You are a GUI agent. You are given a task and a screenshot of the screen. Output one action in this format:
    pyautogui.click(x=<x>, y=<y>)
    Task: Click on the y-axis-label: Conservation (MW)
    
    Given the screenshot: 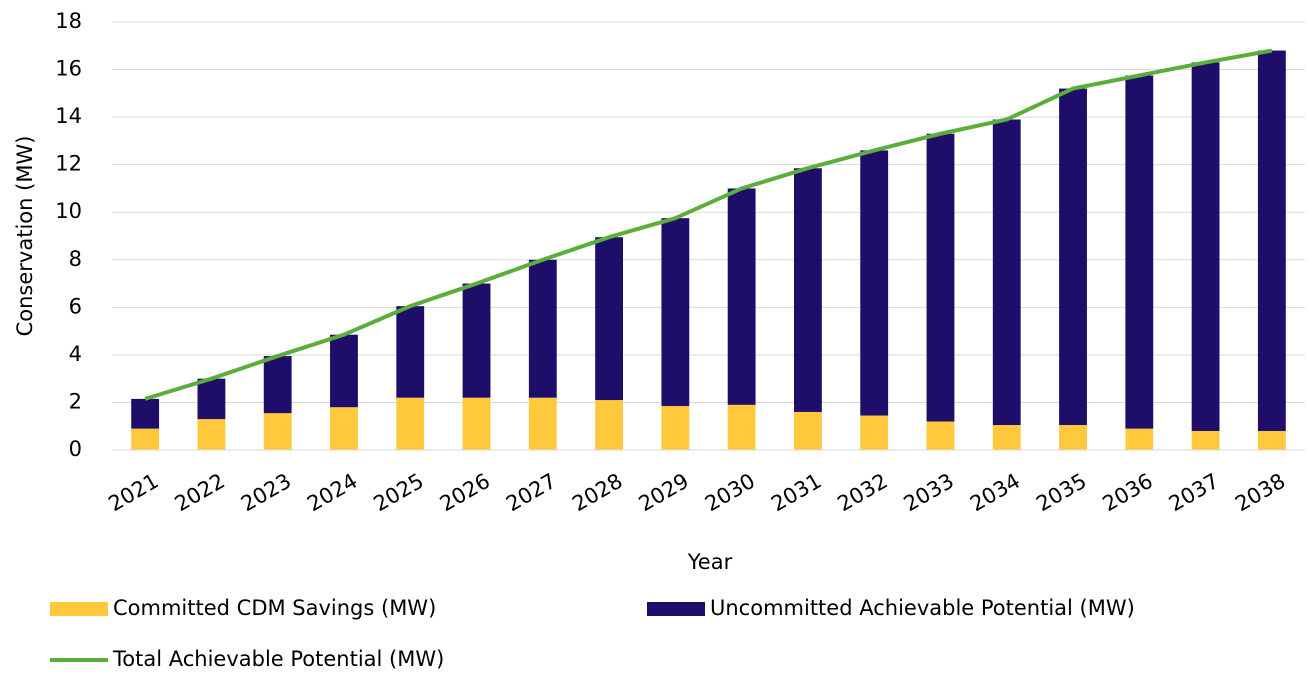 What is the action you would take?
    pyautogui.click(x=25, y=236)
    